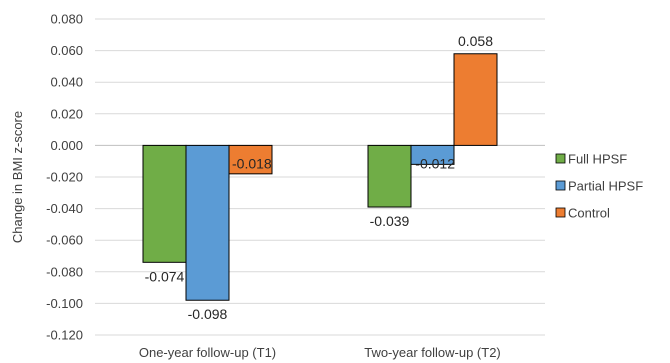  I want to click on legend-label: Control, so click(589, 213).